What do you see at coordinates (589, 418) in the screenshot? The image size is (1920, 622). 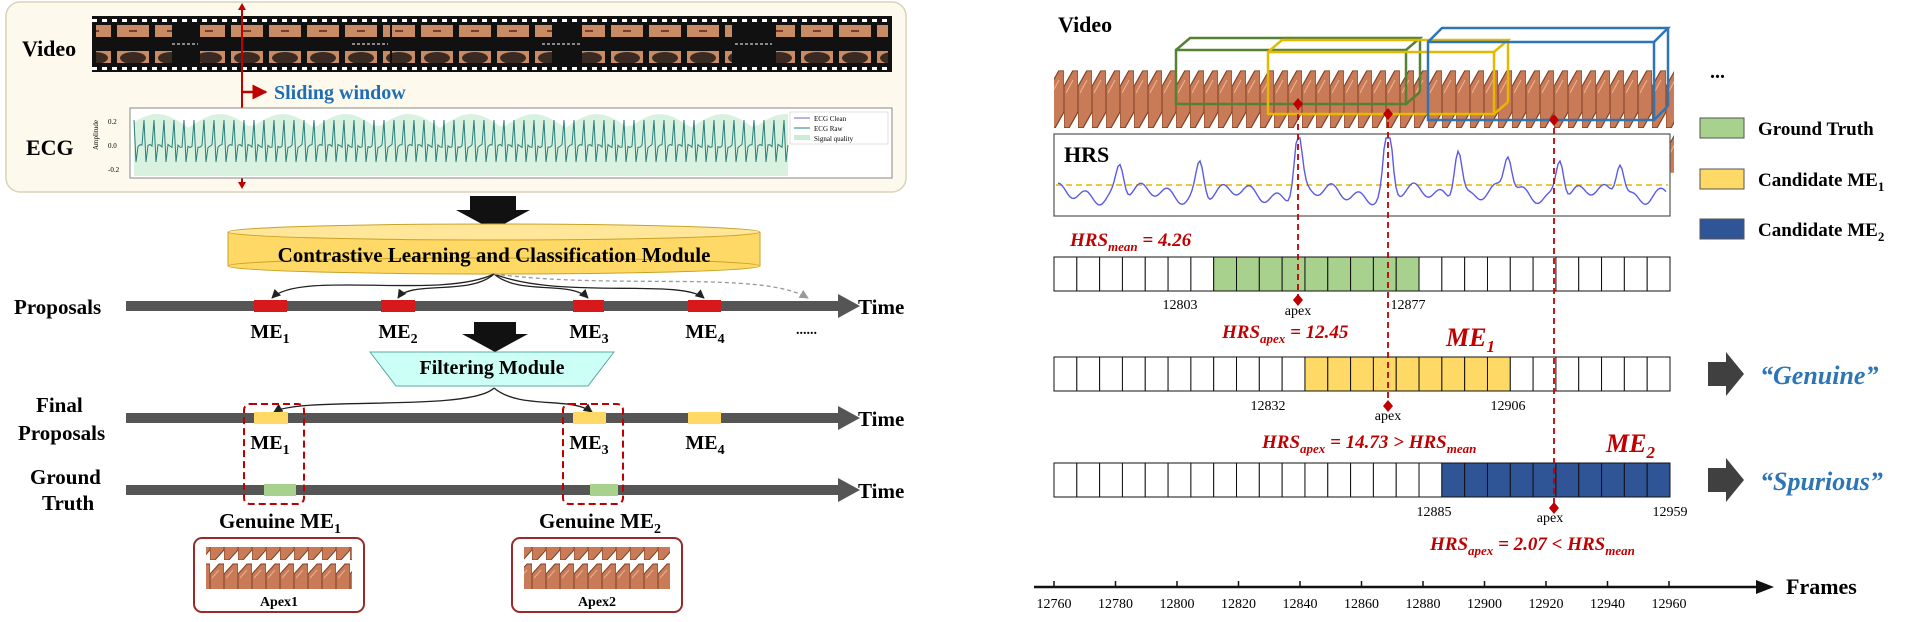 I see `final-segment-me3` at bounding box center [589, 418].